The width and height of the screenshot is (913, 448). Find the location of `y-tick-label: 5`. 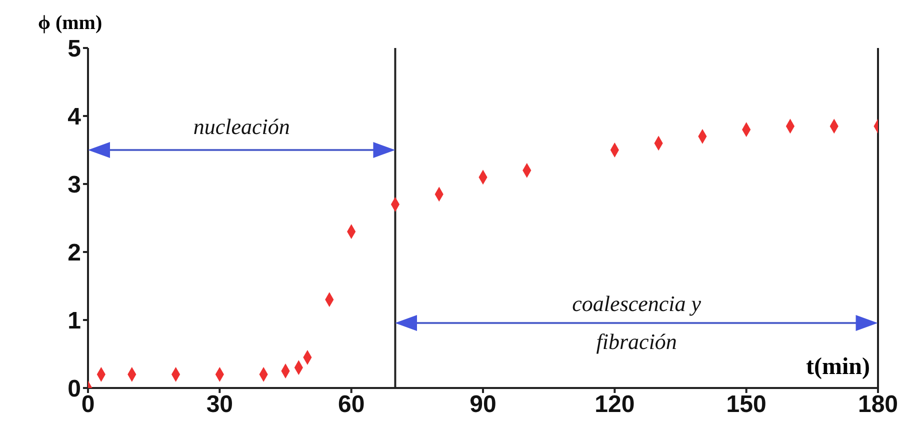

y-tick-label: 5 is located at coordinates (74, 49).